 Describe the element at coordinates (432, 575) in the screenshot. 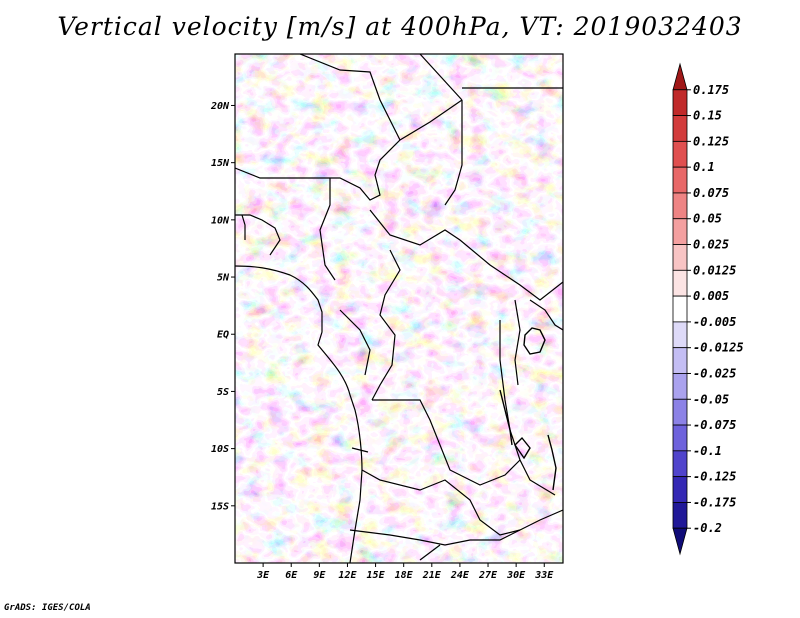

I see `lon-tick-label: 21E` at that location.